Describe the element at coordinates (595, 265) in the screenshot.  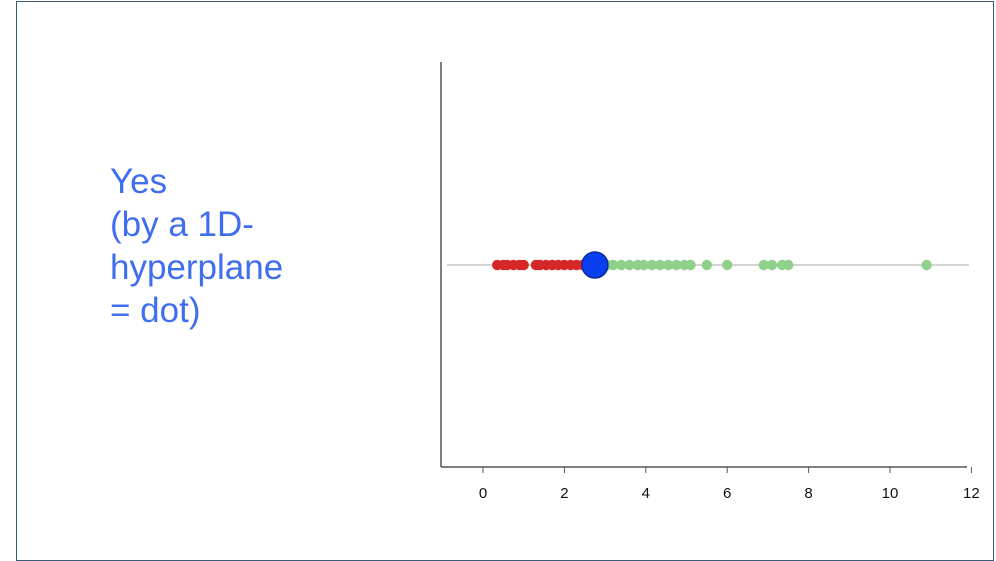
I see `hyperplane-dot` at that location.